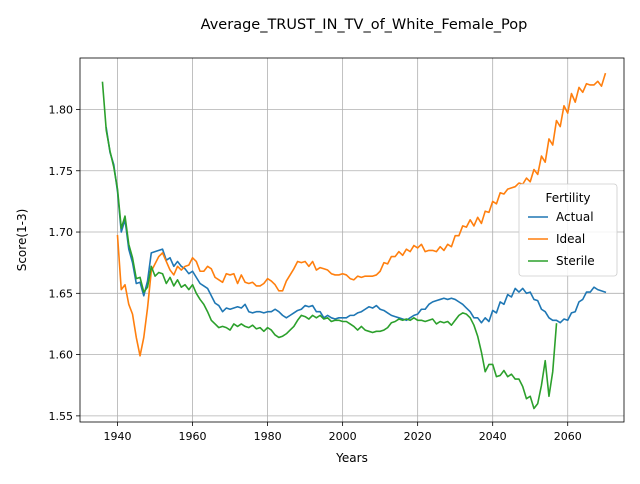 This screenshot has width=640, height=484. Describe the element at coordinates (567, 198) in the screenshot. I see `legend-title: Fertility` at that location.